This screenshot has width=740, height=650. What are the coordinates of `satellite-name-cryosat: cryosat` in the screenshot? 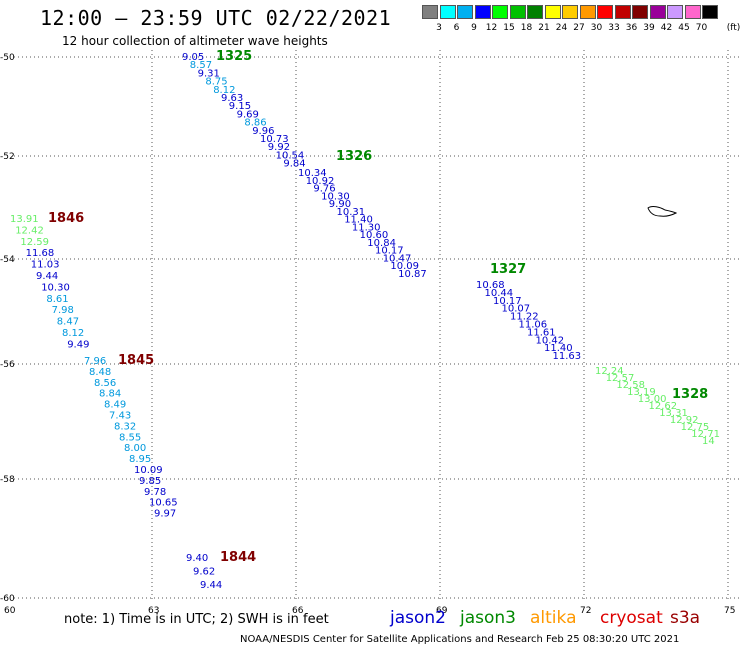 It's located at (631, 618).